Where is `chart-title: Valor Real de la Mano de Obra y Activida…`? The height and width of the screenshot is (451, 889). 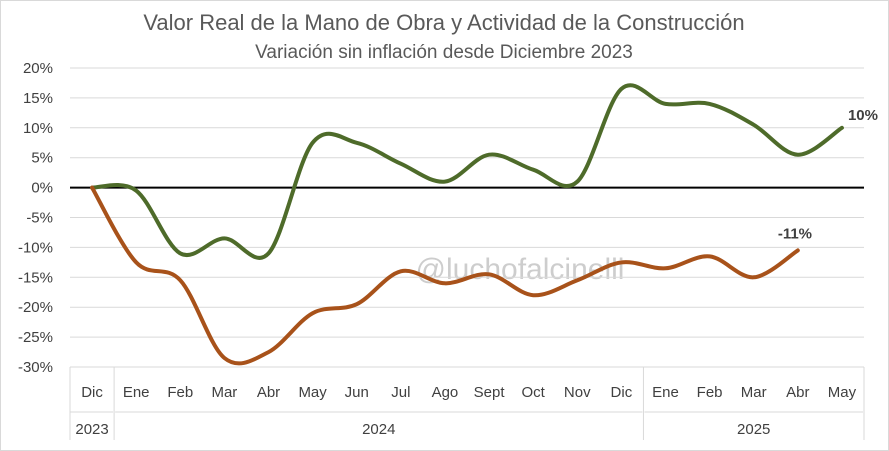
chart-title: Valor Real de la Mano de Obra y Activida… is located at coordinates (443, 22).